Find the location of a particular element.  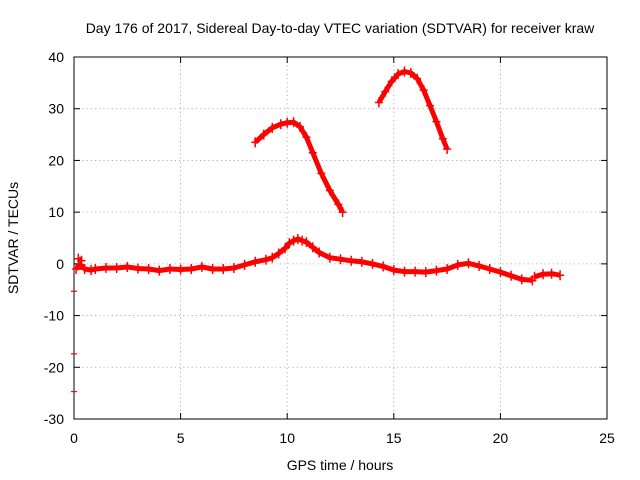

y-tick-label: 10 is located at coordinates (56, 212).